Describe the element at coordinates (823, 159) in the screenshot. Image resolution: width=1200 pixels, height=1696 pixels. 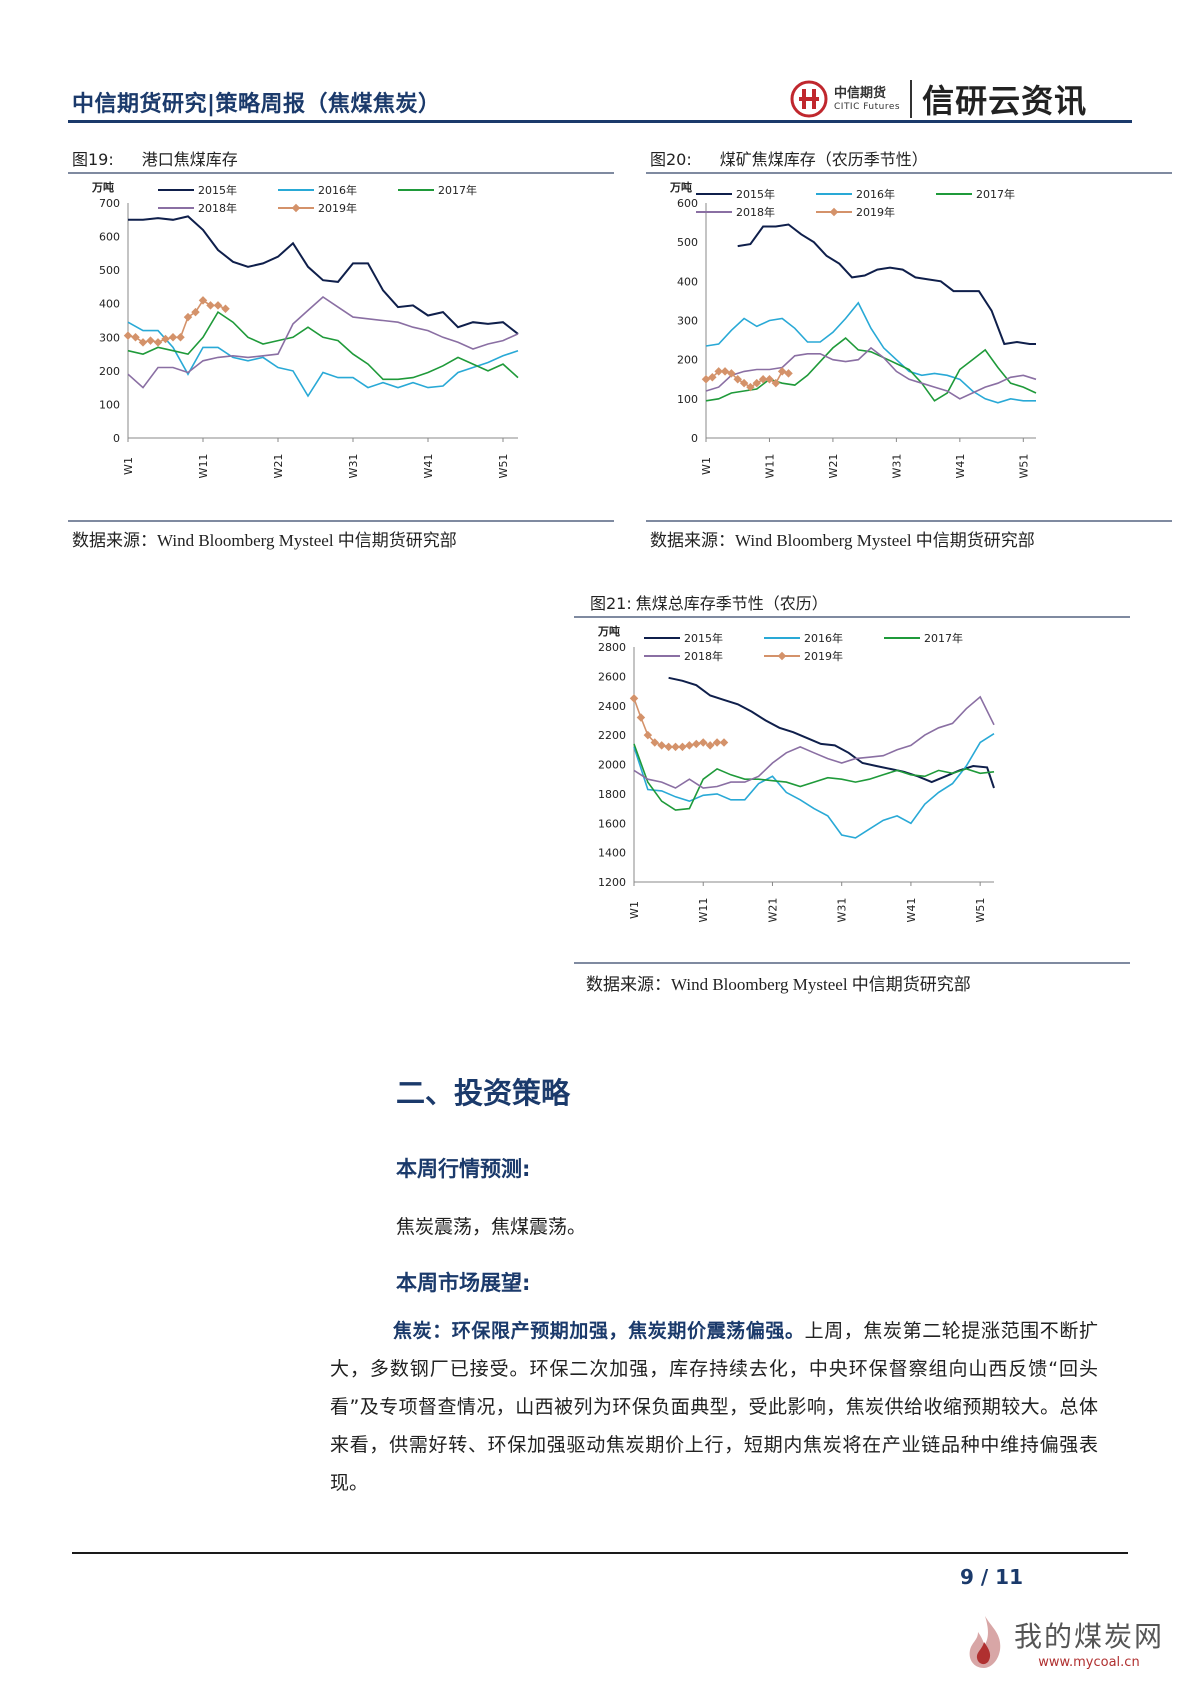
I see `figure-20-title: 煤矿焦煤库存（农历季节性）` at that location.